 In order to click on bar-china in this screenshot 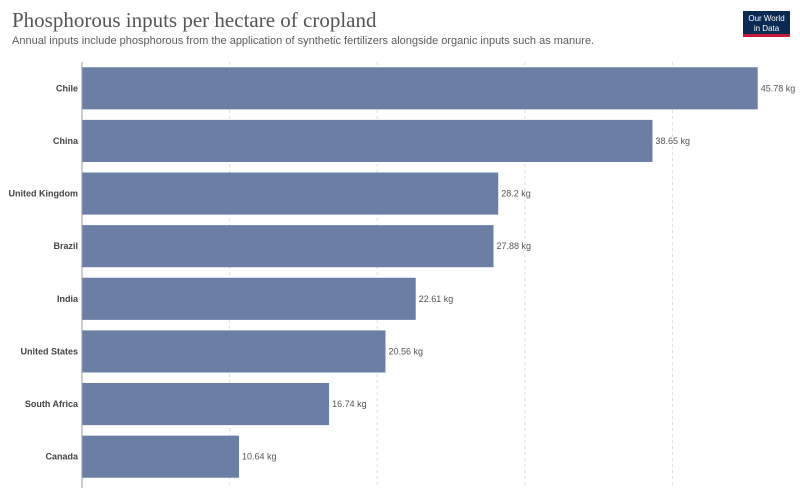, I will do `click(367, 140)`.